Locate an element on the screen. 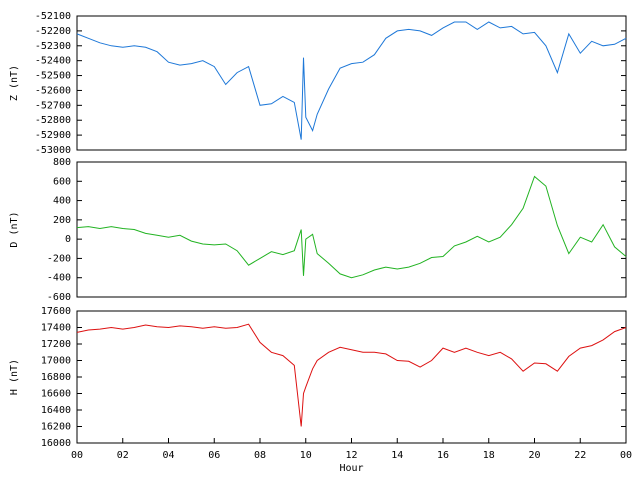 This screenshot has height=480, width=640. y-tick-label: 16000 is located at coordinates (56, 443).